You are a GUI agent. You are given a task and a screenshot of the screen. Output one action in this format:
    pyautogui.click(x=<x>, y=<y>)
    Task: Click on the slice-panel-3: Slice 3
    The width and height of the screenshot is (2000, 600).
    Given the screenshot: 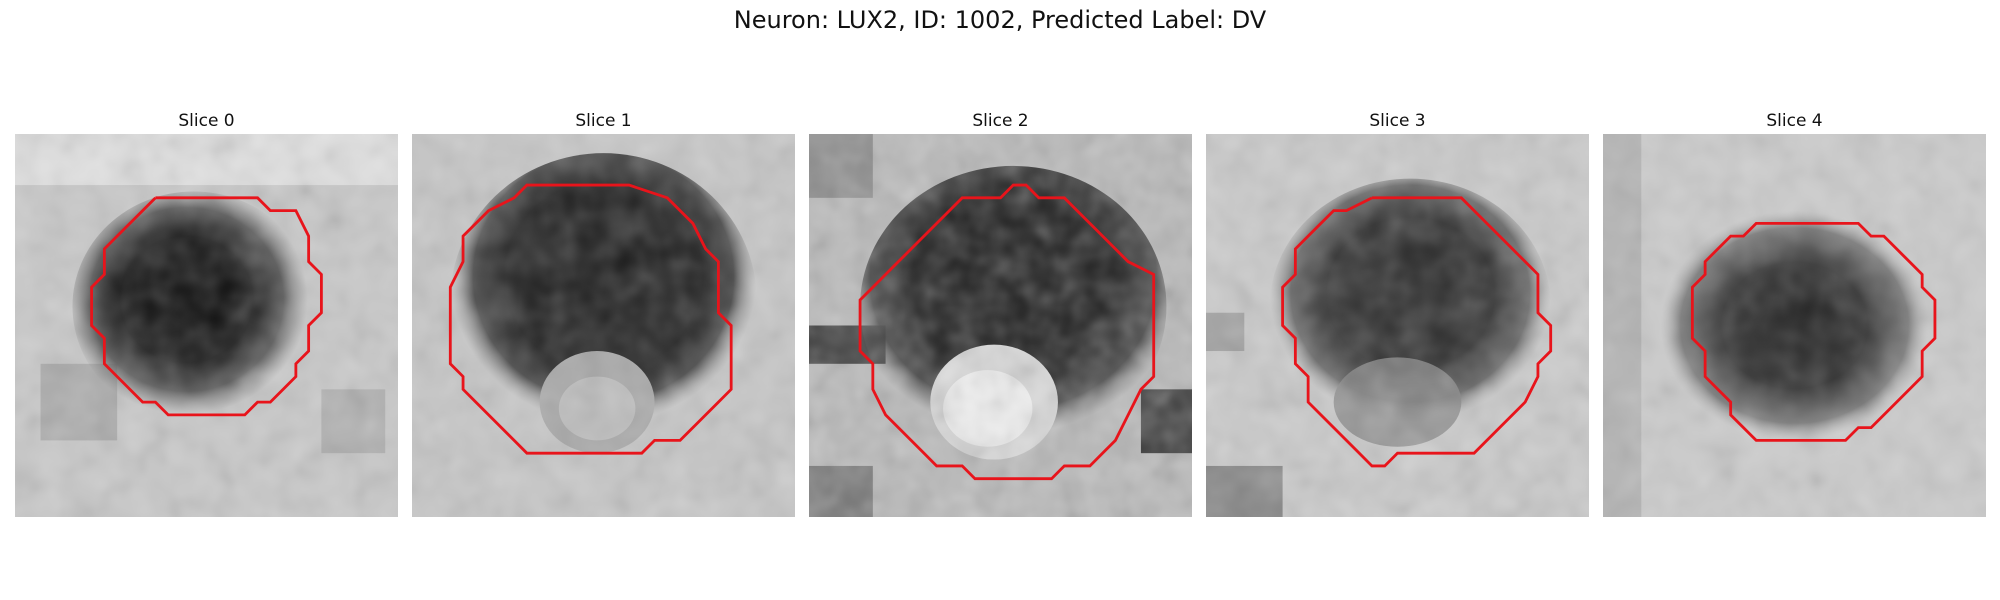 What is the action you would take?
    pyautogui.click(x=1397, y=312)
    